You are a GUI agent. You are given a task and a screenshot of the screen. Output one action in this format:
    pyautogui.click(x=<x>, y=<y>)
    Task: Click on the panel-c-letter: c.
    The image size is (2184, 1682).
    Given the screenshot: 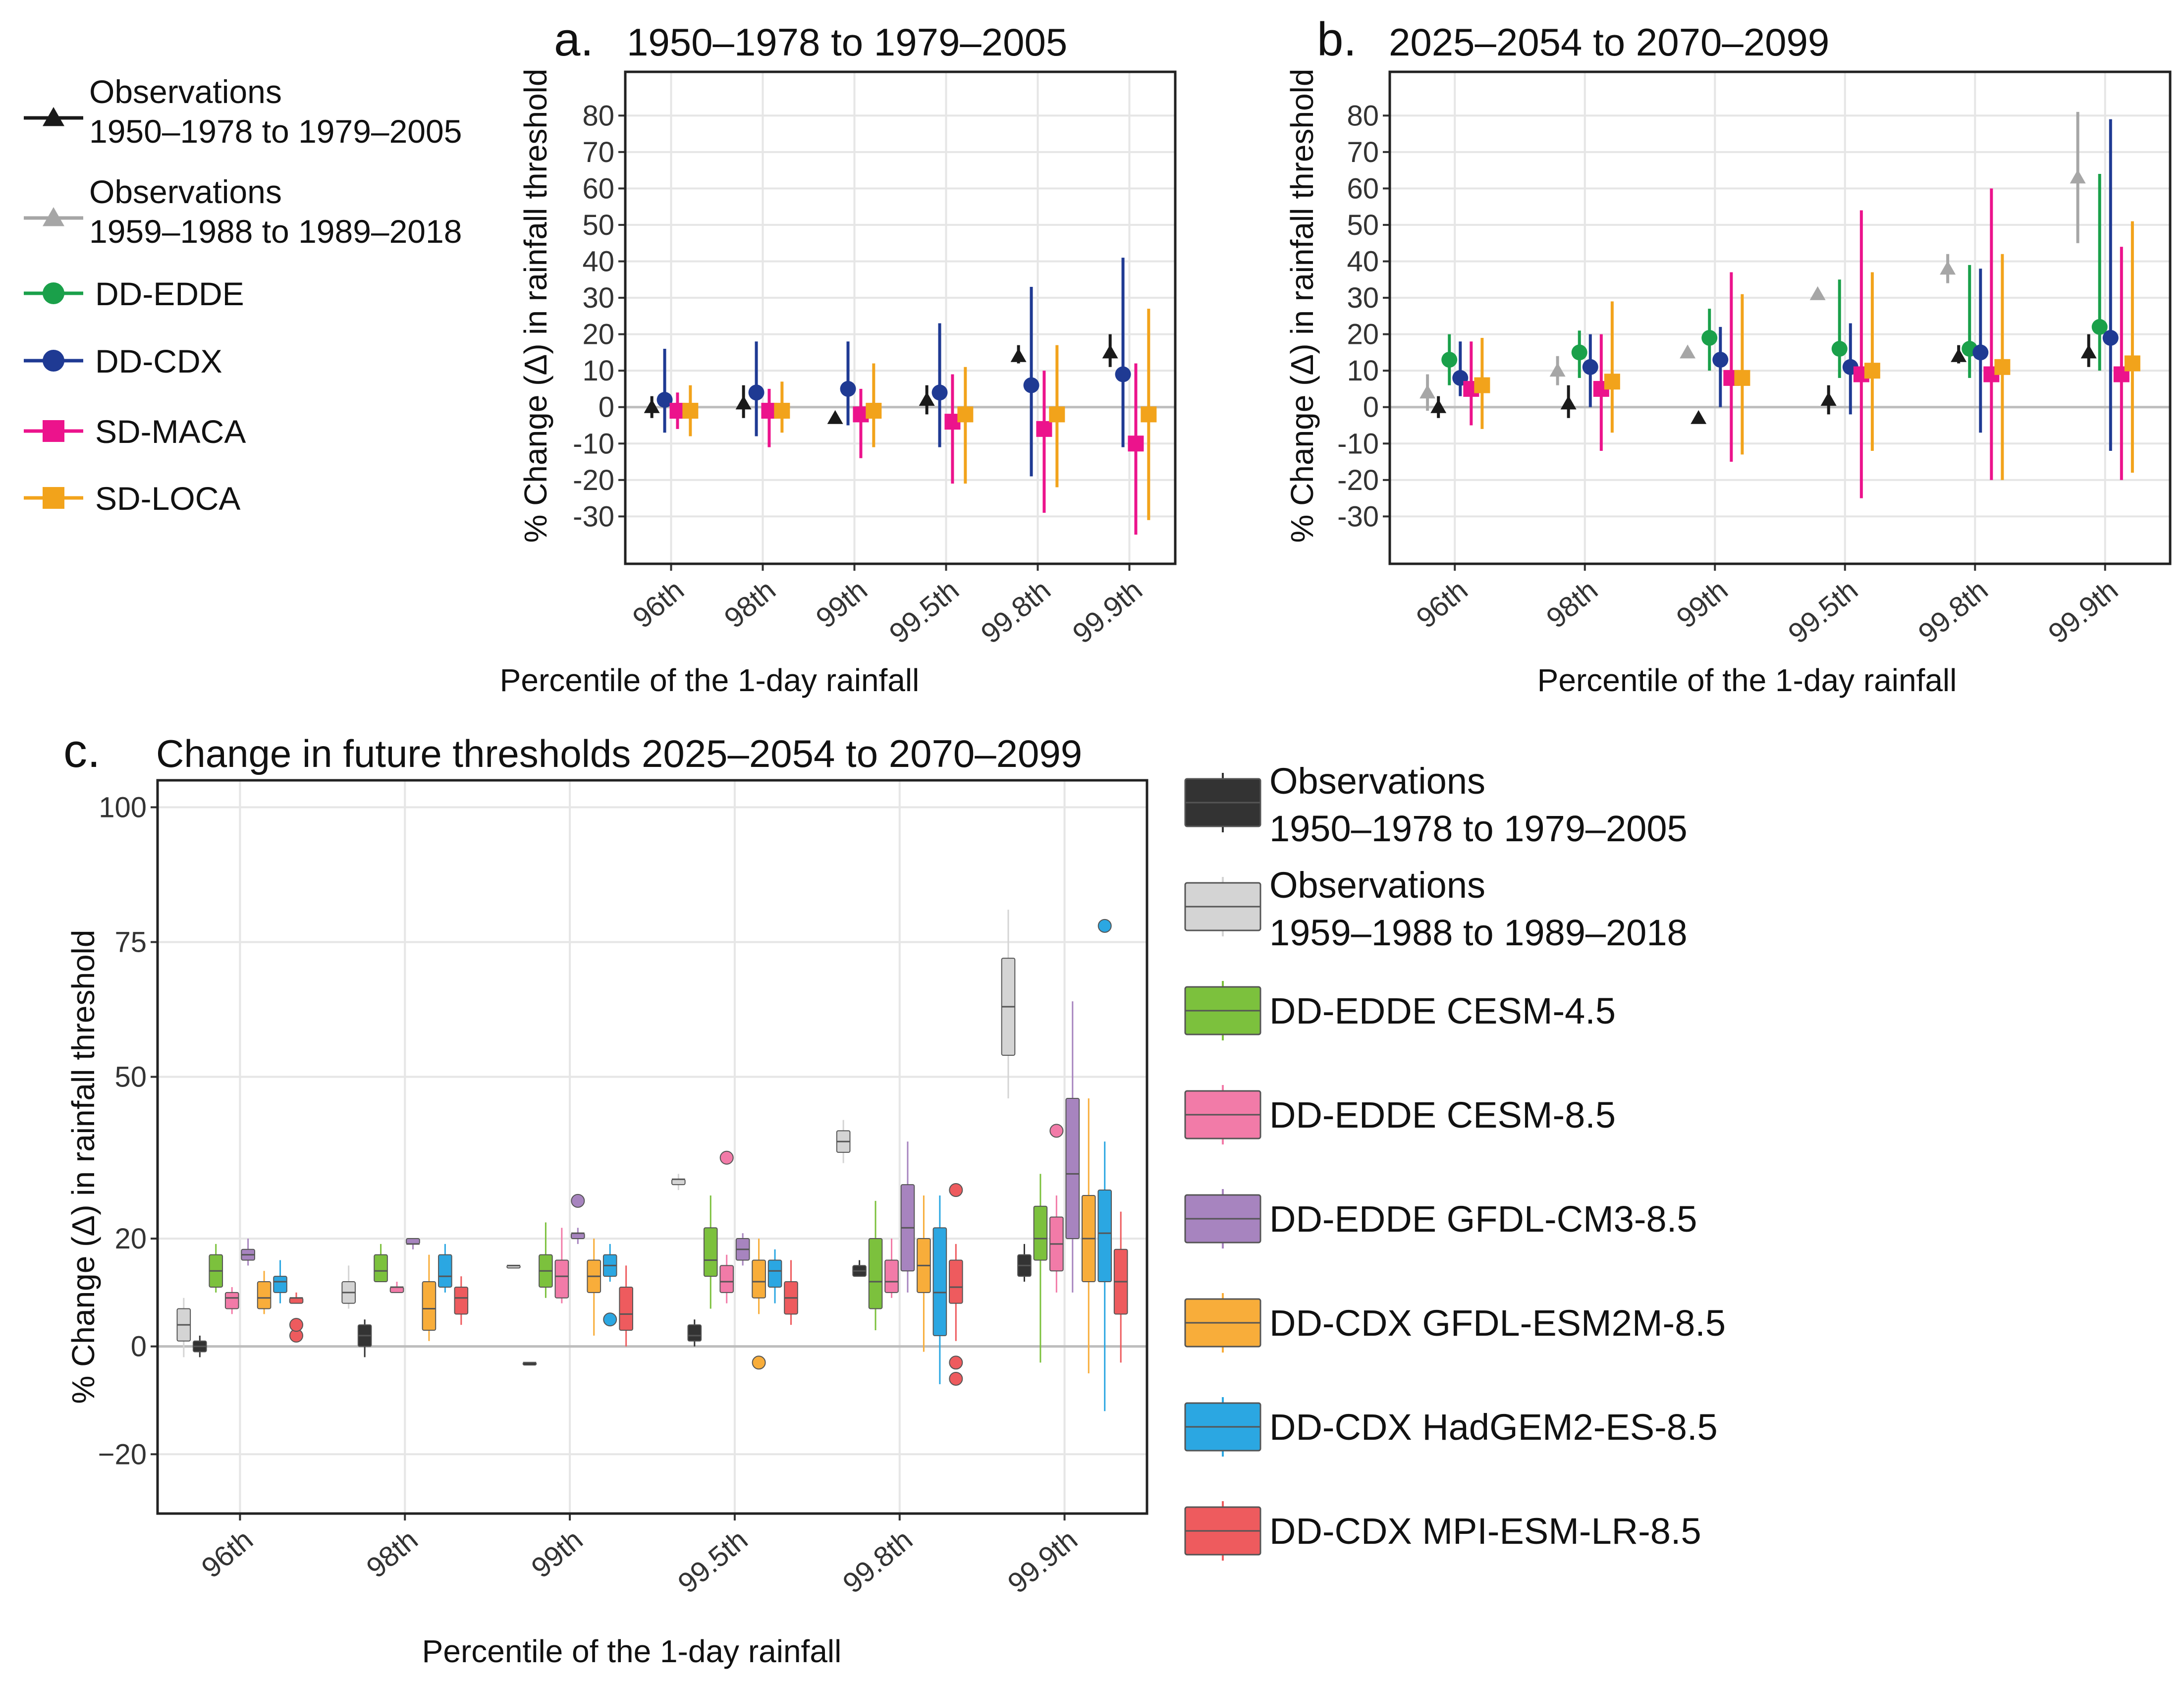 What is the action you would take?
    pyautogui.click(x=82, y=750)
    